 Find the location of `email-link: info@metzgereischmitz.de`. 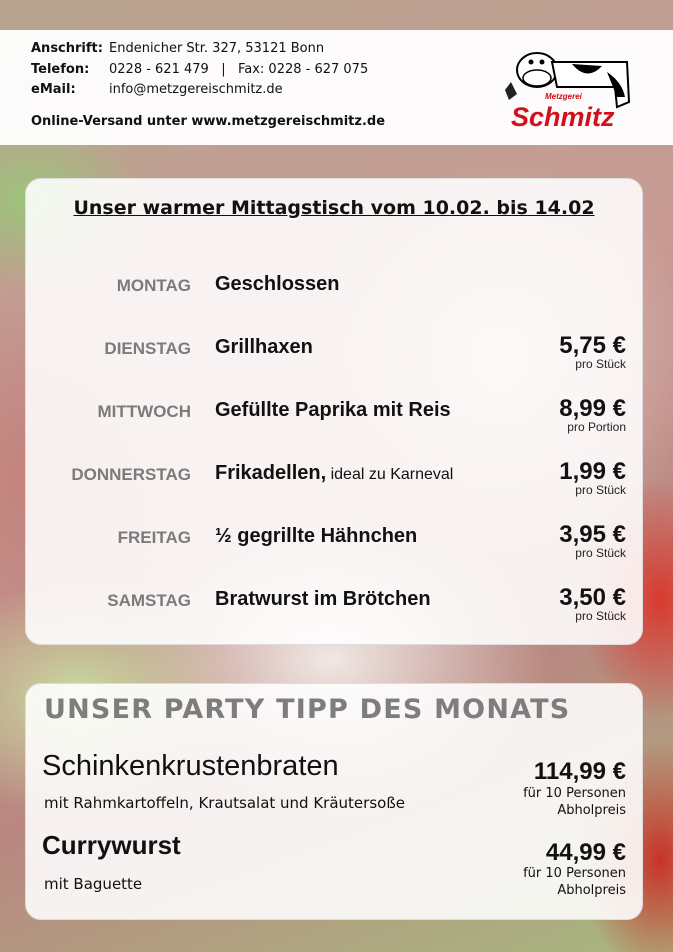

email-link: info@metzgereischmitz.de is located at coordinates (196, 89).